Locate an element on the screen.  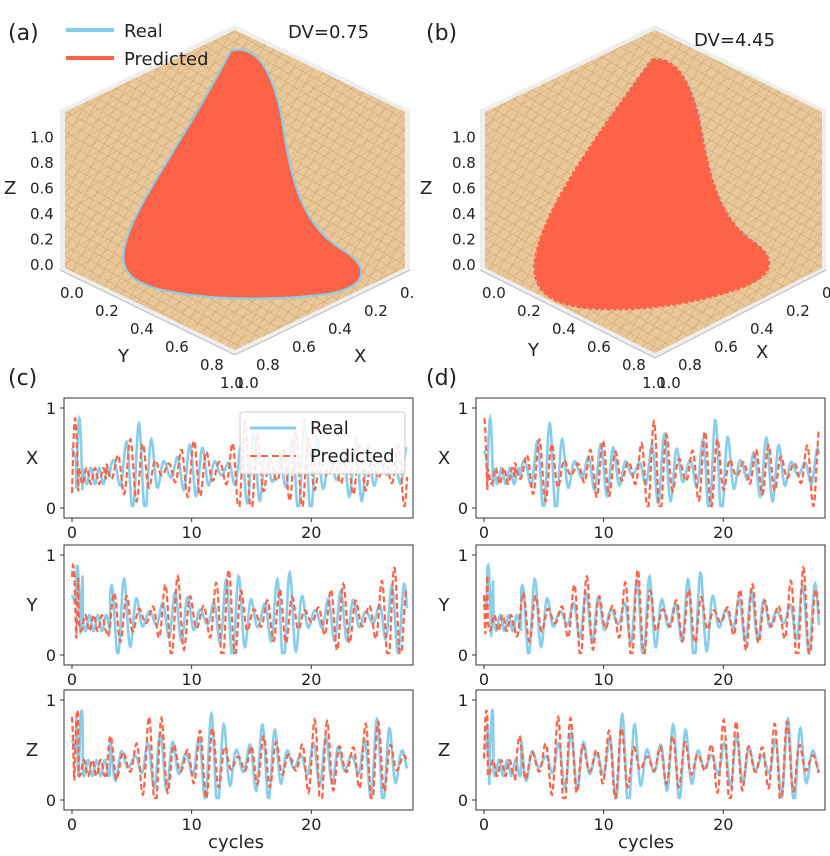
z-ticks-a: 0.0 0.2 0.4 0.6 0.8 1.0 is located at coordinates (42, 202).